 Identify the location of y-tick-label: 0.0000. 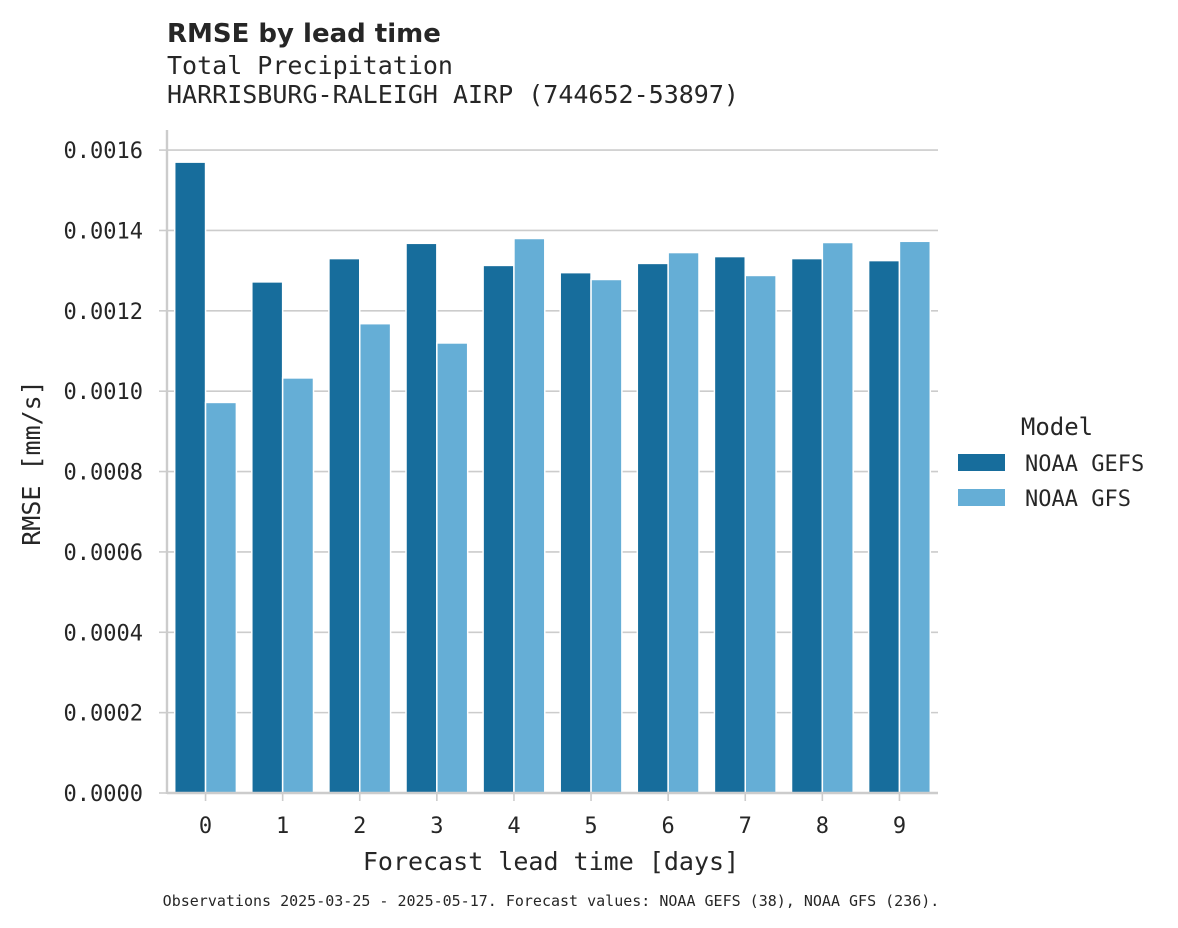
(103, 794).